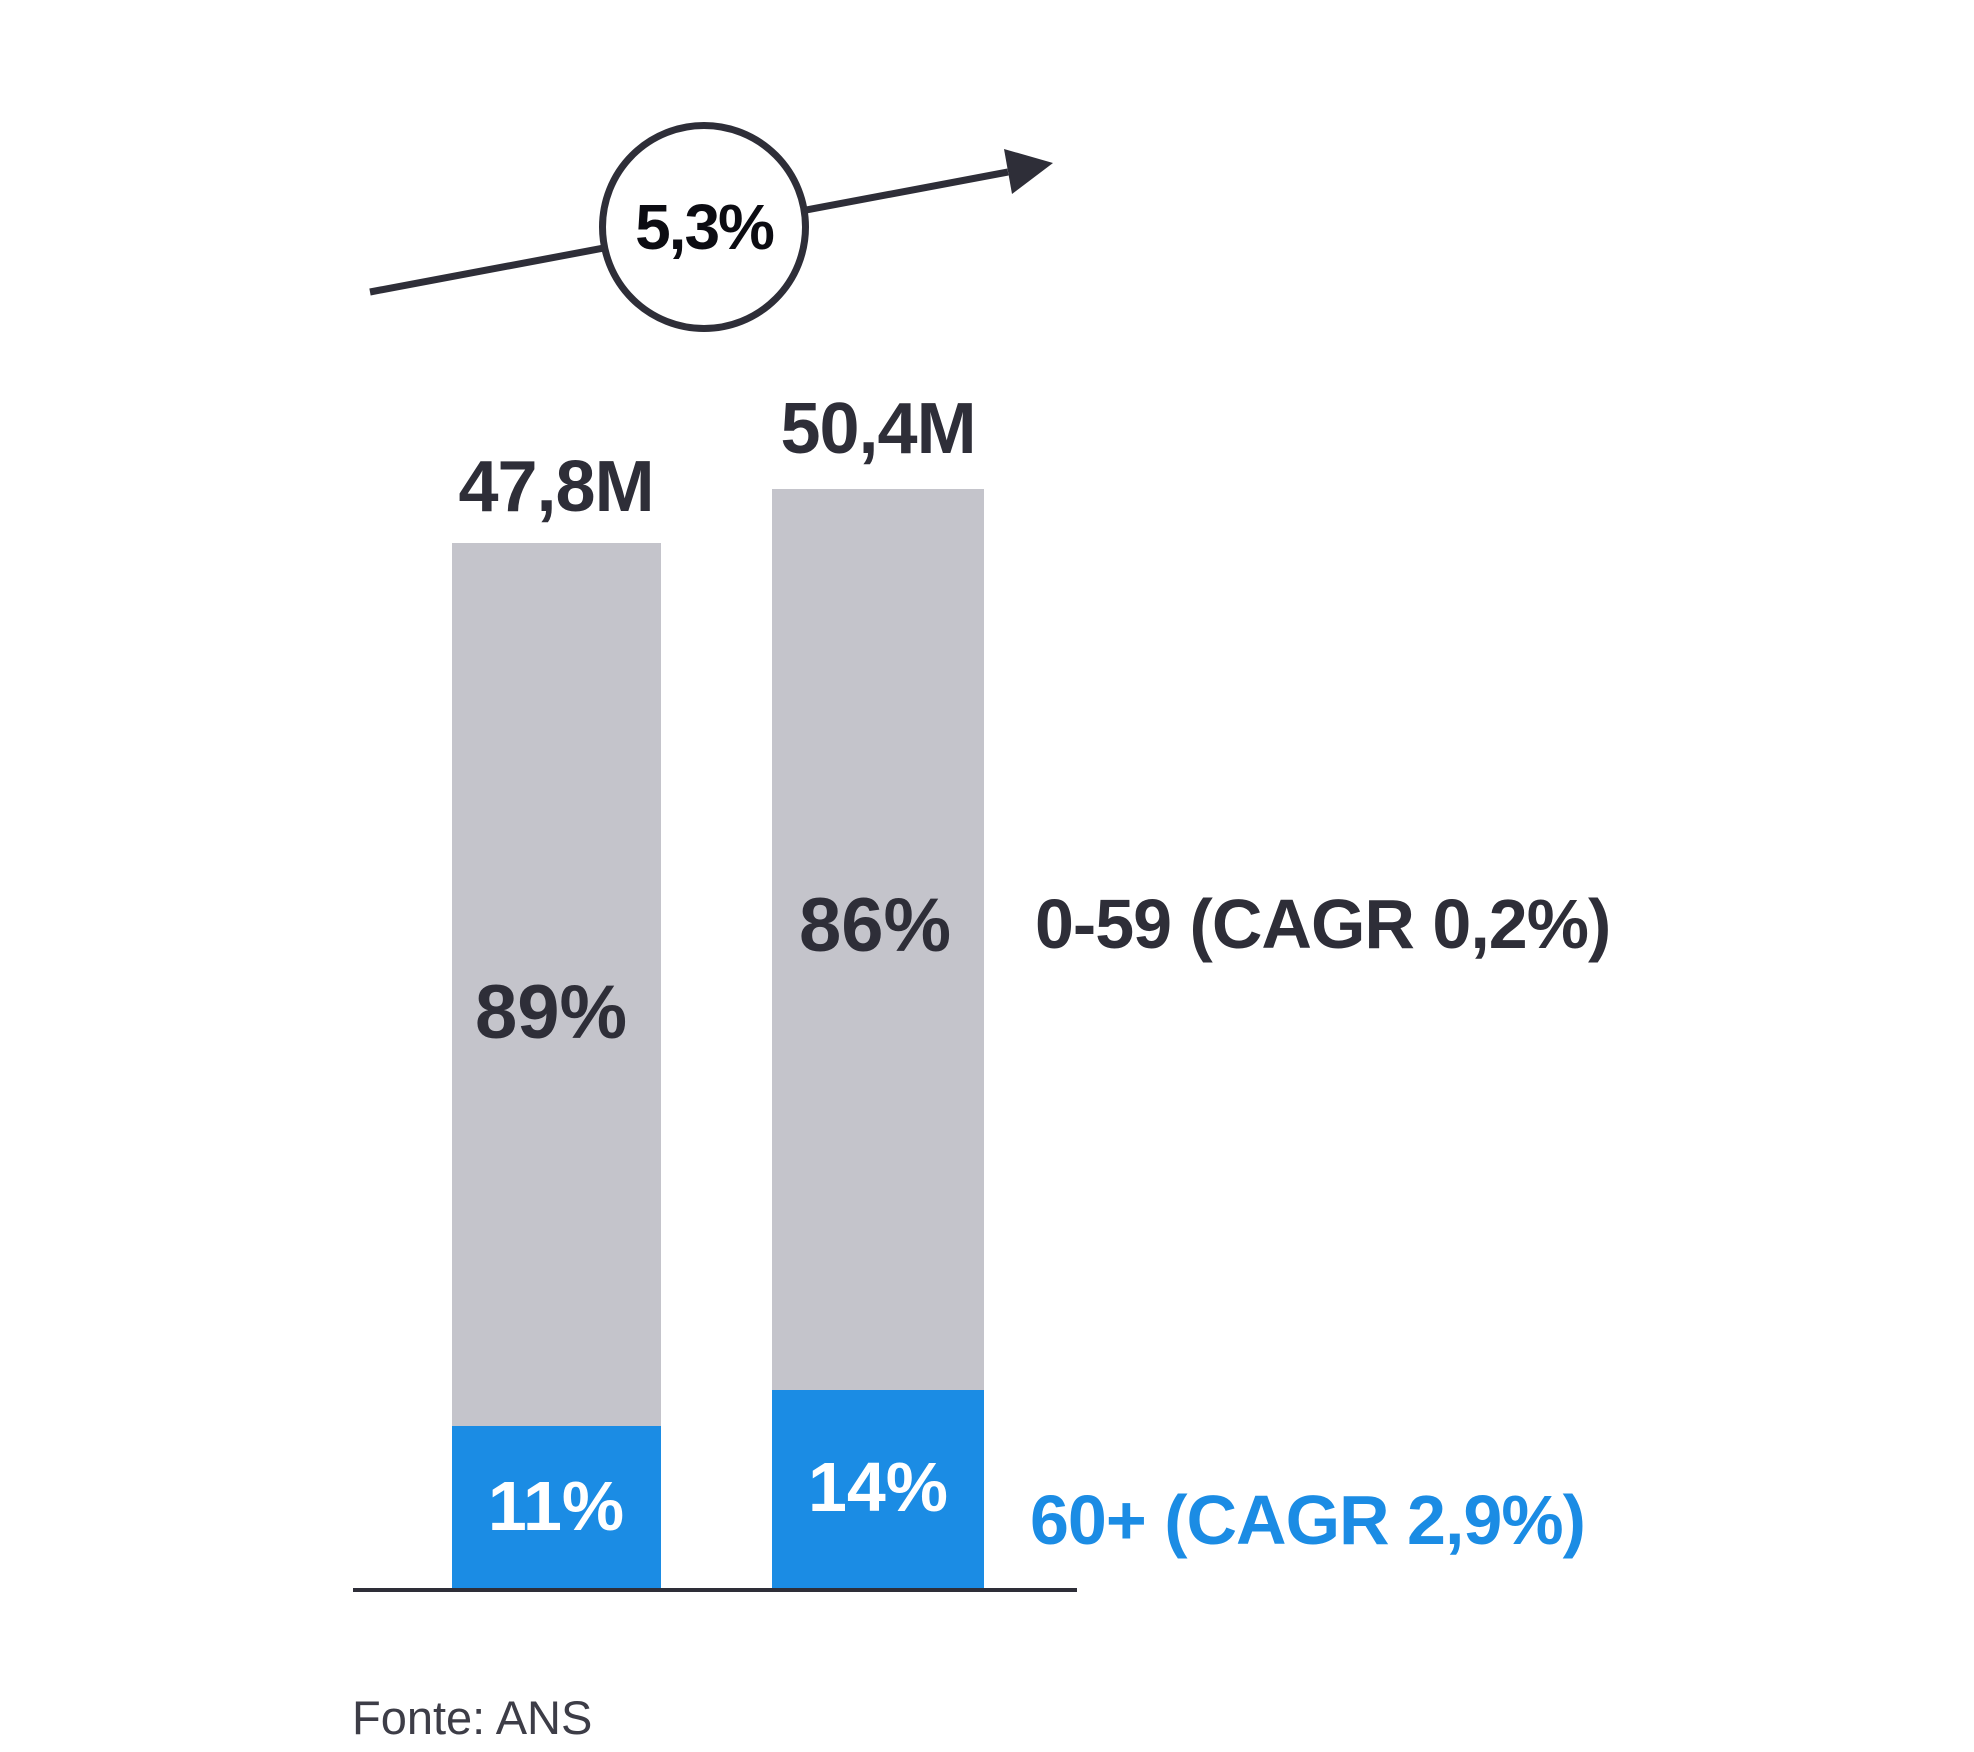 The width and height of the screenshot is (1974, 1752). What do you see at coordinates (875, 925) in the screenshot?
I see `bar2-0-59-percent-label: 86%` at bounding box center [875, 925].